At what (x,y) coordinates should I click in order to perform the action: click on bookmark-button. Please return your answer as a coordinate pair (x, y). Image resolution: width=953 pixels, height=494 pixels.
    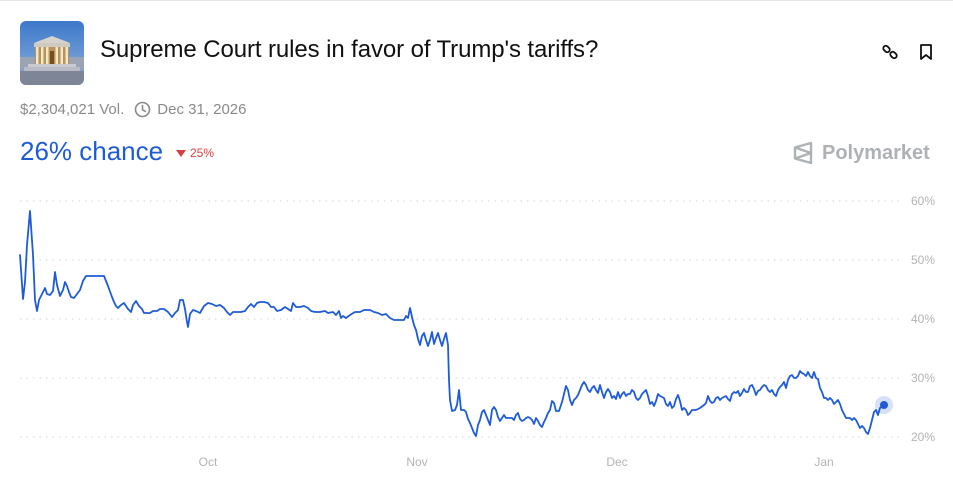
    Looking at the image, I should click on (926, 52).